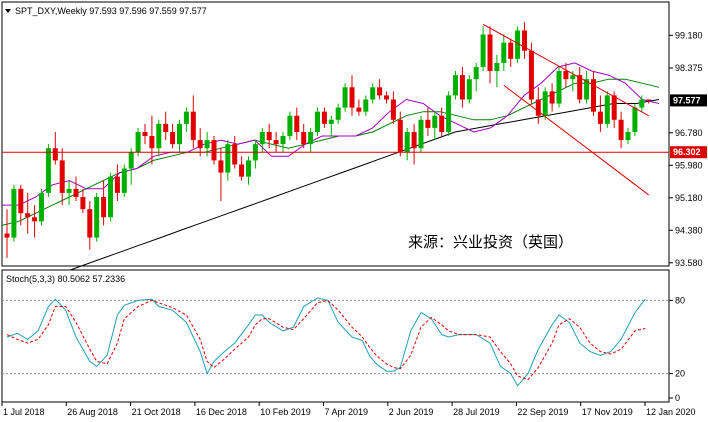 The width and height of the screenshot is (708, 422). What do you see at coordinates (689, 198) in the screenshot?
I see `price-tick-label: 95.180` at bounding box center [689, 198].